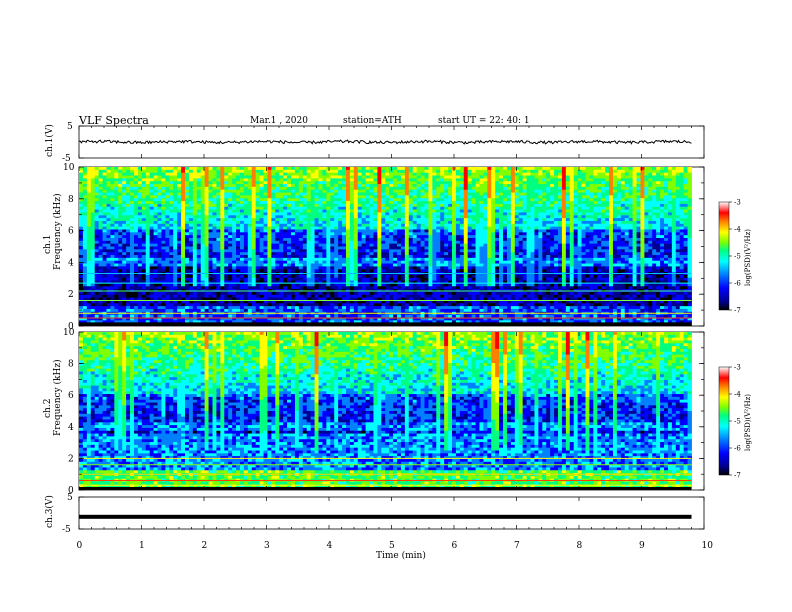 This screenshot has width=792, height=612. I want to click on station-label: station=ATH, so click(372, 121).